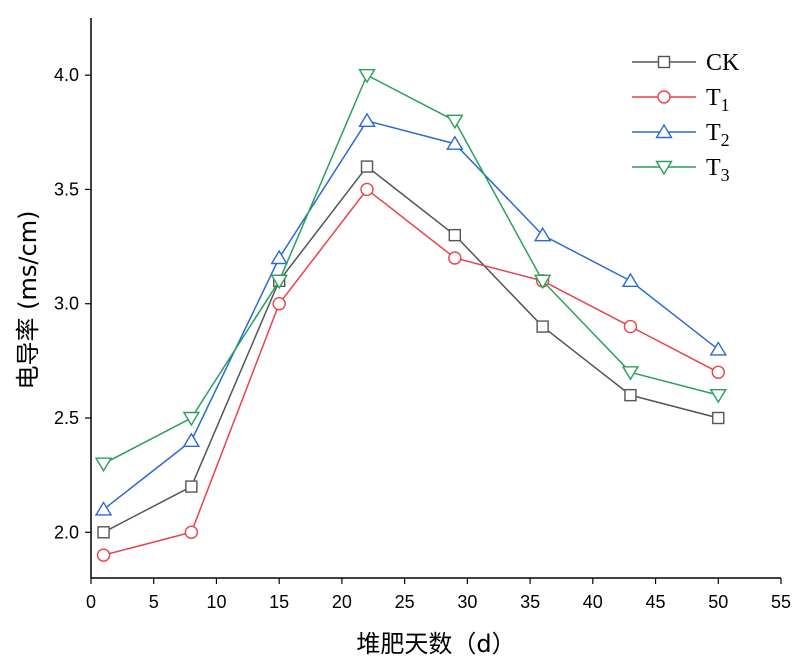 The height and width of the screenshot is (672, 800). Describe the element at coordinates (405, 602) in the screenshot. I see `x-tick-label: 25` at that location.